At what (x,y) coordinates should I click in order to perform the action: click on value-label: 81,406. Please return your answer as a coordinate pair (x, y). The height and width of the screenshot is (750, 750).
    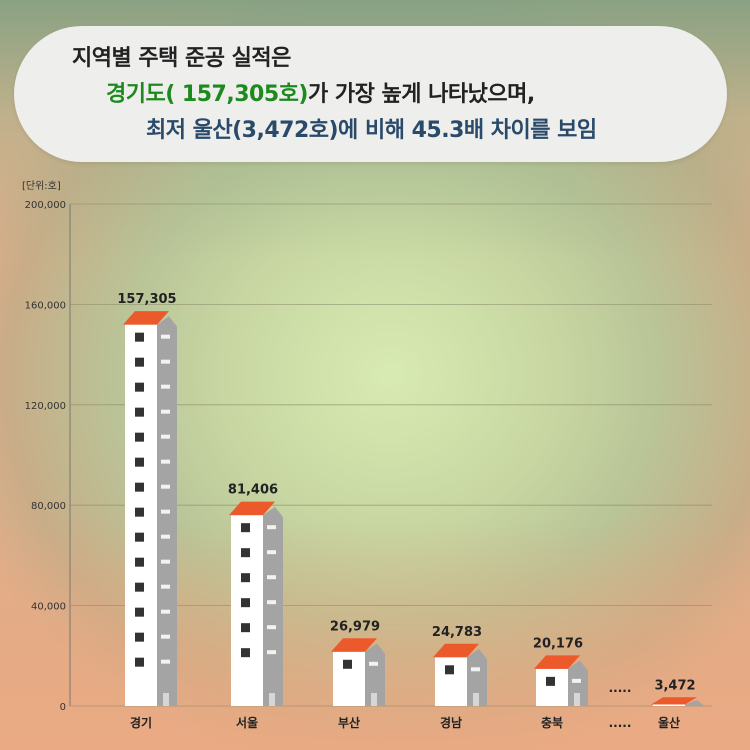
    Looking at the image, I should click on (253, 490).